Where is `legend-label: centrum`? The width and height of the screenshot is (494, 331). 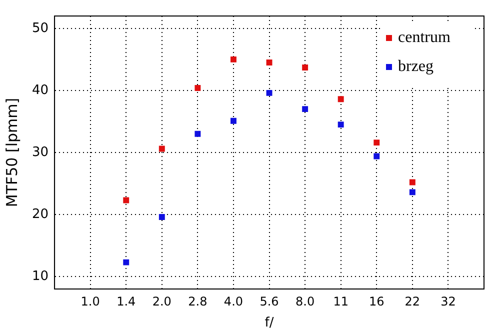
legend-label: centrum is located at coordinates (424, 37).